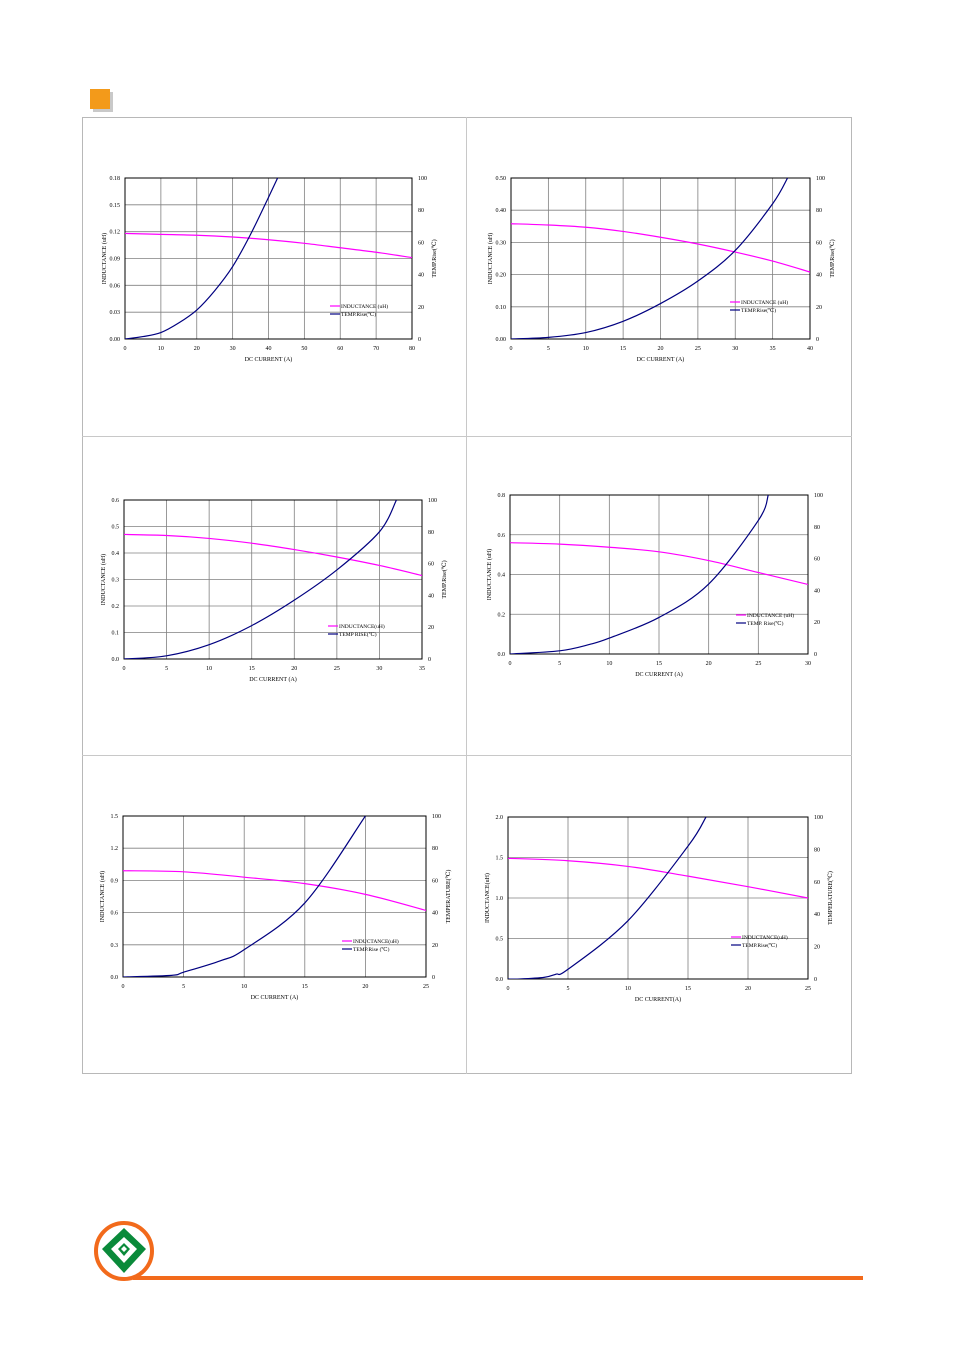 The width and height of the screenshot is (954, 1351). I want to click on y-tick-label: 0.03, so click(115, 313).